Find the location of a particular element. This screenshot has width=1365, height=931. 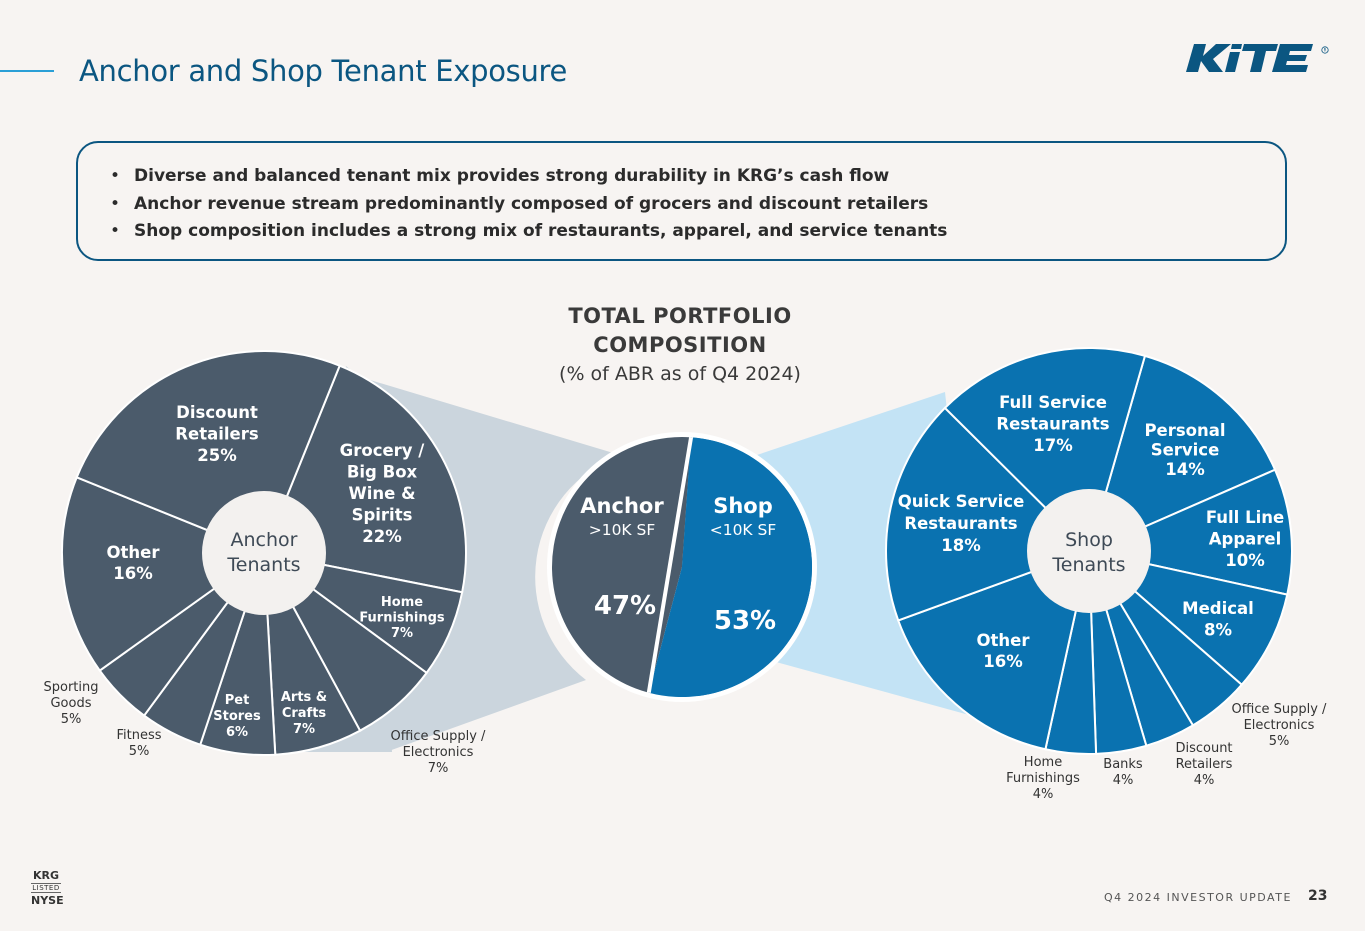

anchor-center-hole is located at coordinates (264, 553).